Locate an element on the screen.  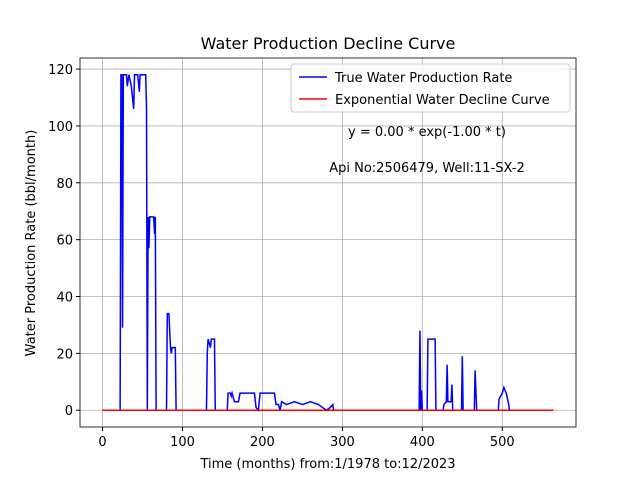
y-tick-label: 100 is located at coordinates (60, 127).